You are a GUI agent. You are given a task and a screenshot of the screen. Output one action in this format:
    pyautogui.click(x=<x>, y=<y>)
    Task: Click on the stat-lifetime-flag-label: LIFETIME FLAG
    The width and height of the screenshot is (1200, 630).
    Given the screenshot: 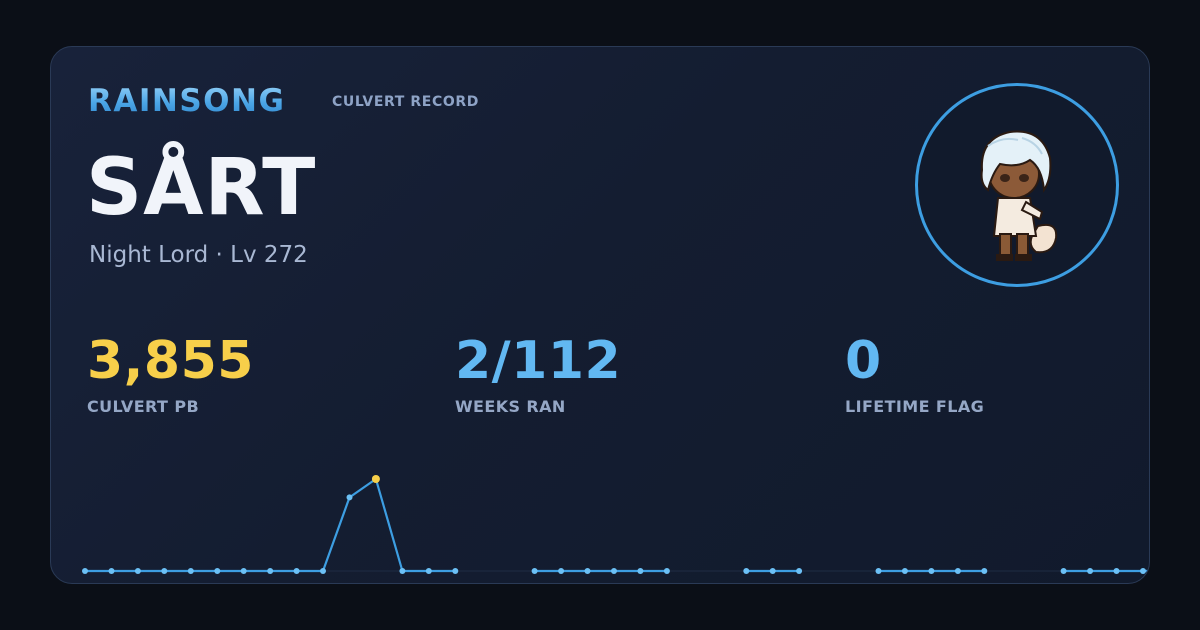 What is the action you would take?
    pyautogui.click(x=915, y=406)
    